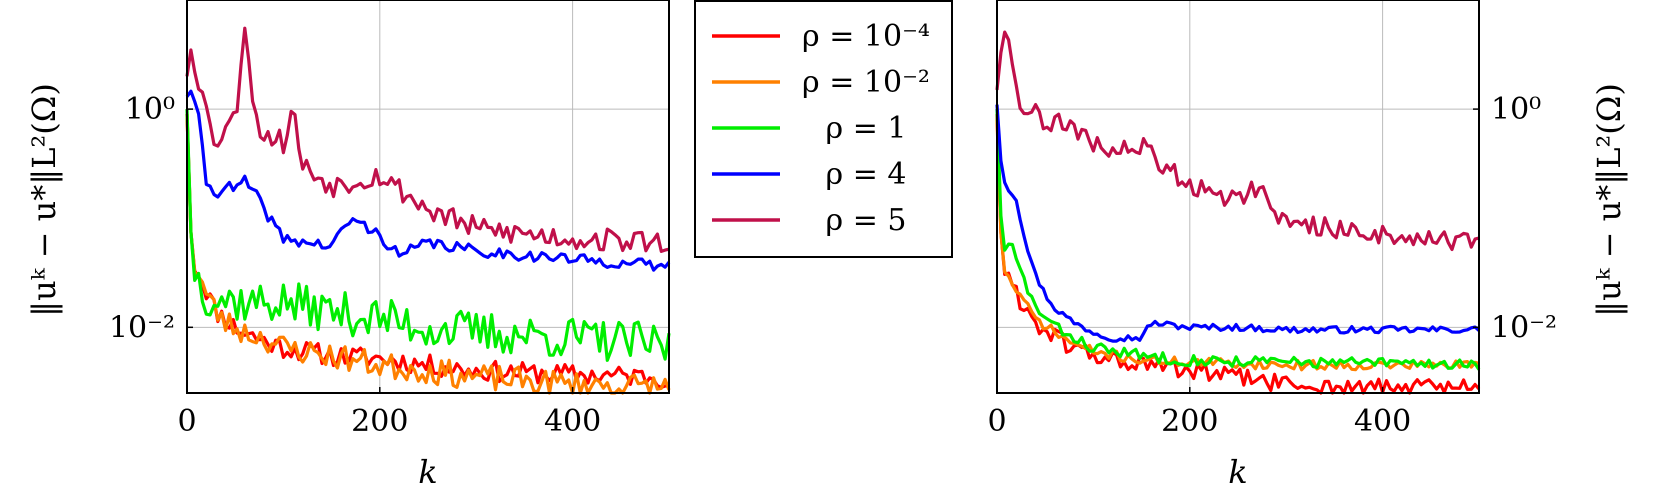 The image size is (1659, 495). What do you see at coordinates (1189, 421) in the screenshot?
I see `right-x-tick-label: 200` at bounding box center [1189, 421].